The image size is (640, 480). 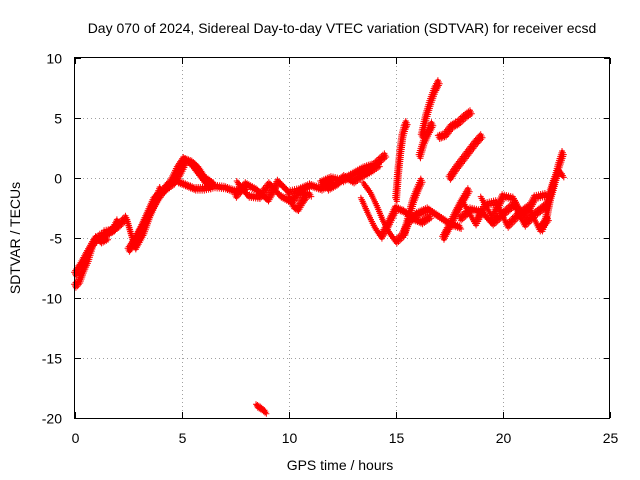 What do you see at coordinates (183, 438) in the screenshot?
I see `x-tick-label: 5` at bounding box center [183, 438].